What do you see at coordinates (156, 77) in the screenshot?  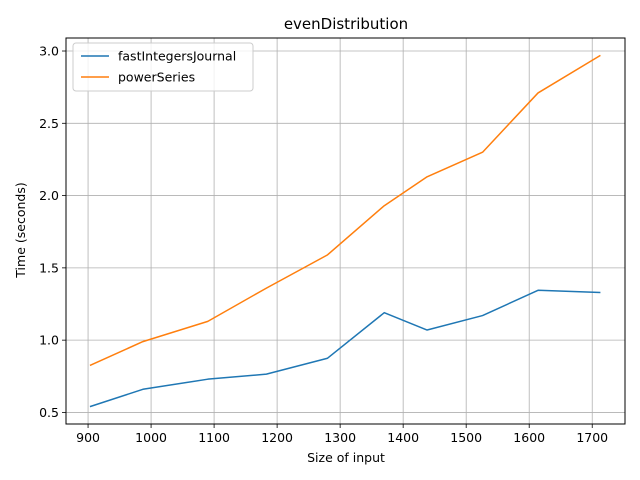 I see `legend-label-powerSeries: powerSeries` at bounding box center [156, 77].